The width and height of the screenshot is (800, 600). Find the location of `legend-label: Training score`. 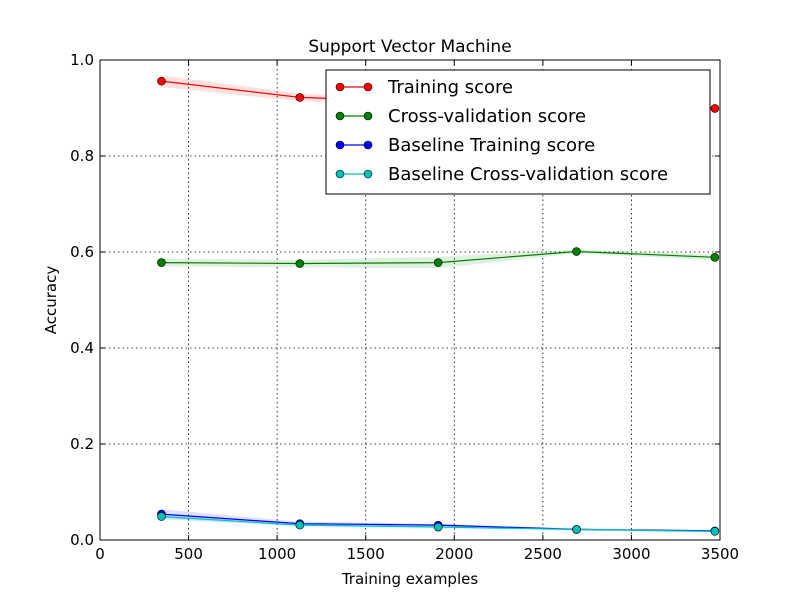

legend-label: Training score is located at coordinates (450, 87).